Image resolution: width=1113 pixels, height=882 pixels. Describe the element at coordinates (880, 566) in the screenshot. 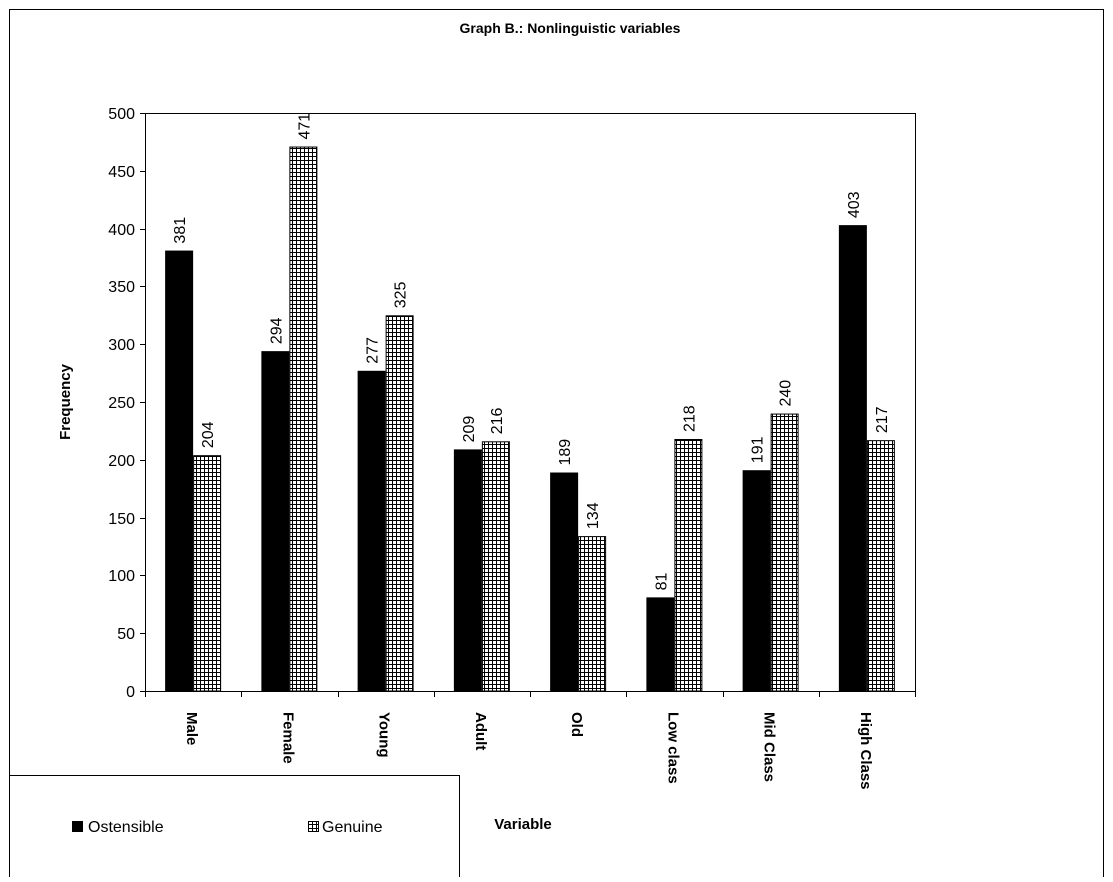

I see `bar-genuine-high-class` at that location.